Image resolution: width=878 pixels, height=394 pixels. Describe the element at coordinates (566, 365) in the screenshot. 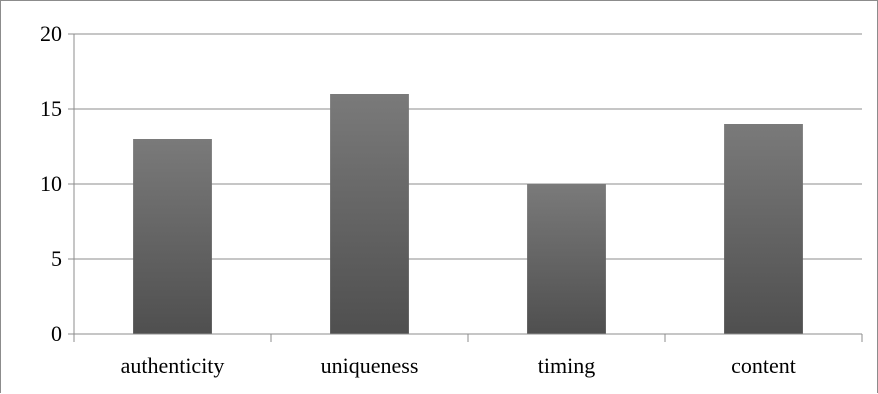

I see `x-tick-label: timing` at that location.